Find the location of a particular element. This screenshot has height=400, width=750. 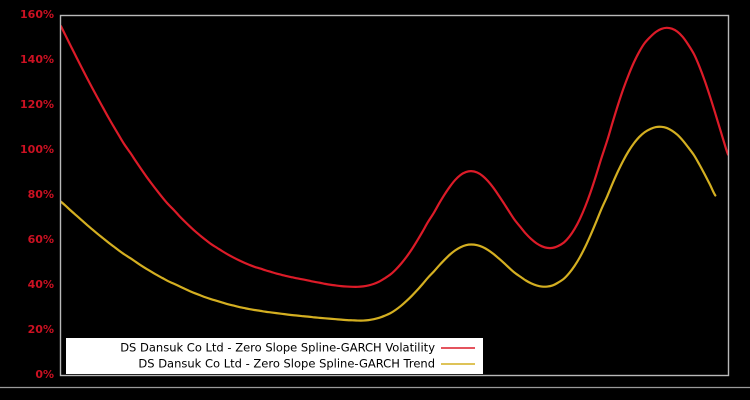

y-axis-tick-80%: 80% is located at coordinates (41, 194).